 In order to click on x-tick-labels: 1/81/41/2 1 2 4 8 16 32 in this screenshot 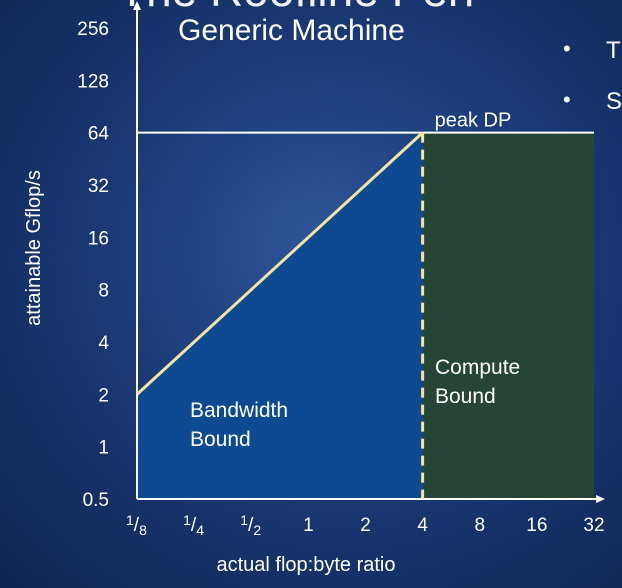, I will do `click(365, 525)`.